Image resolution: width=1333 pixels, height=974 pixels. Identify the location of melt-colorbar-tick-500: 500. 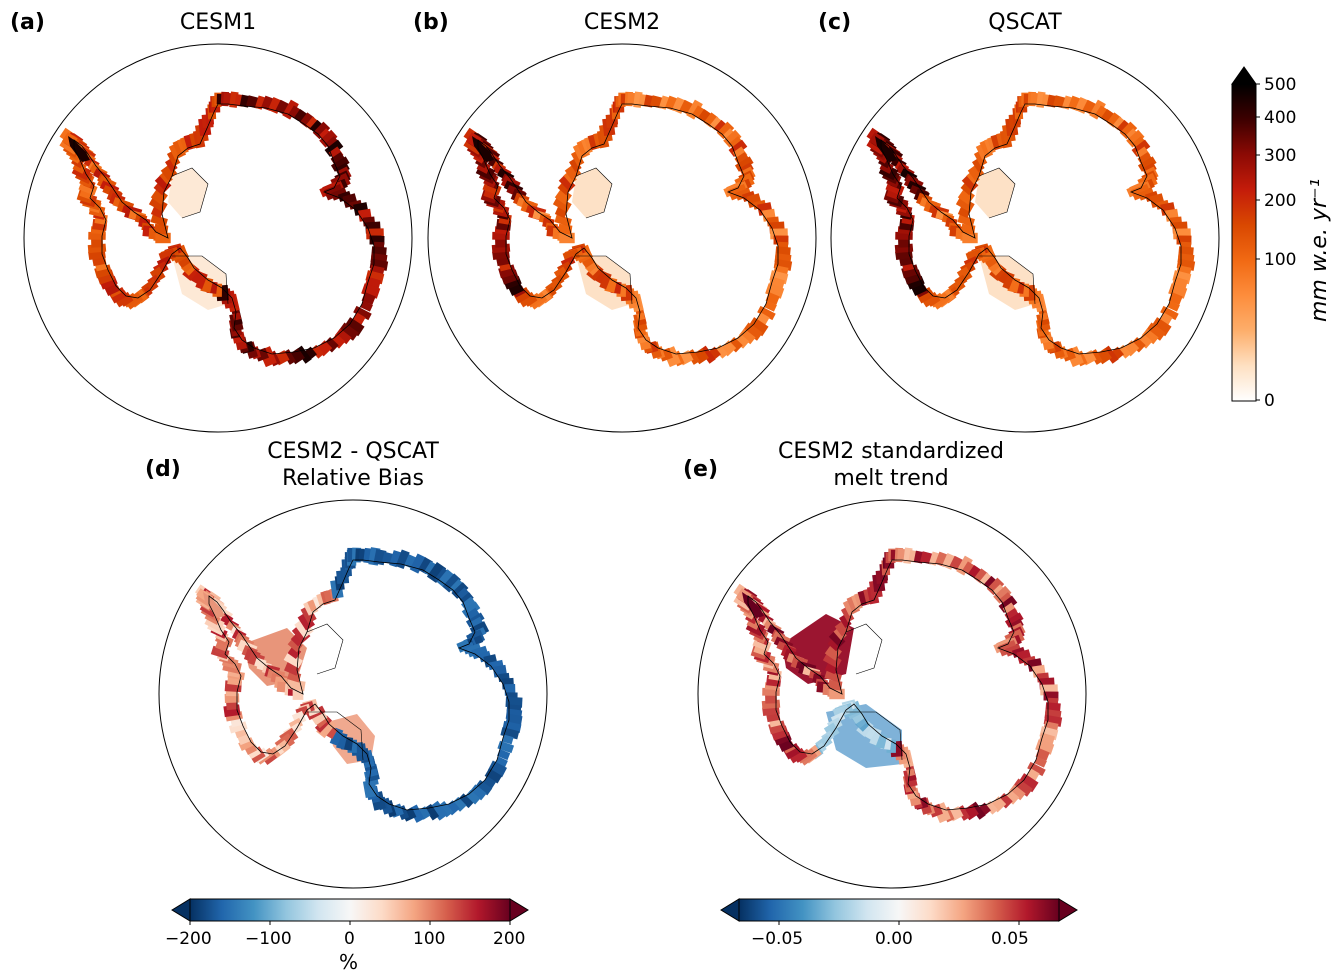
(1280, 85).